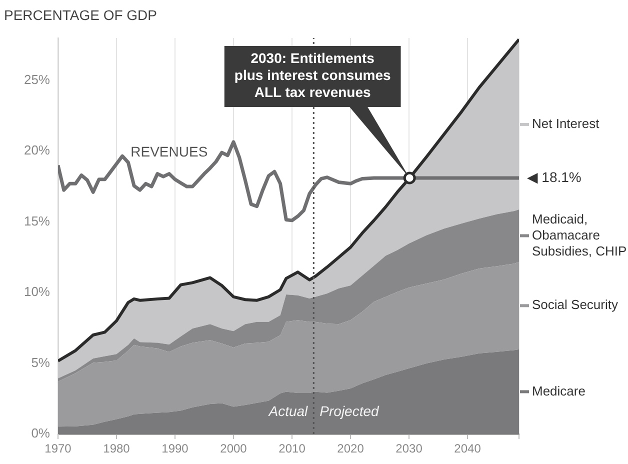  Describe the element at coordinates (288, 410) in the screenshot. I see `annotation: Actual` at that location.